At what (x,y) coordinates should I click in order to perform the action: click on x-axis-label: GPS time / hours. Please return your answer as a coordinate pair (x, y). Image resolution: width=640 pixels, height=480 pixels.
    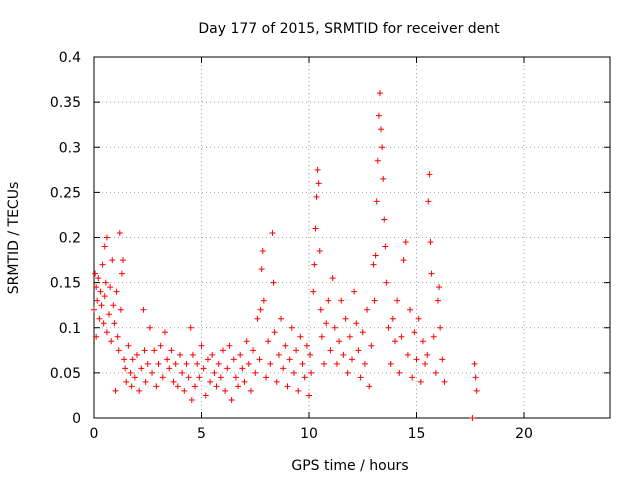
    Looking at the image, I should click on (349, 466).